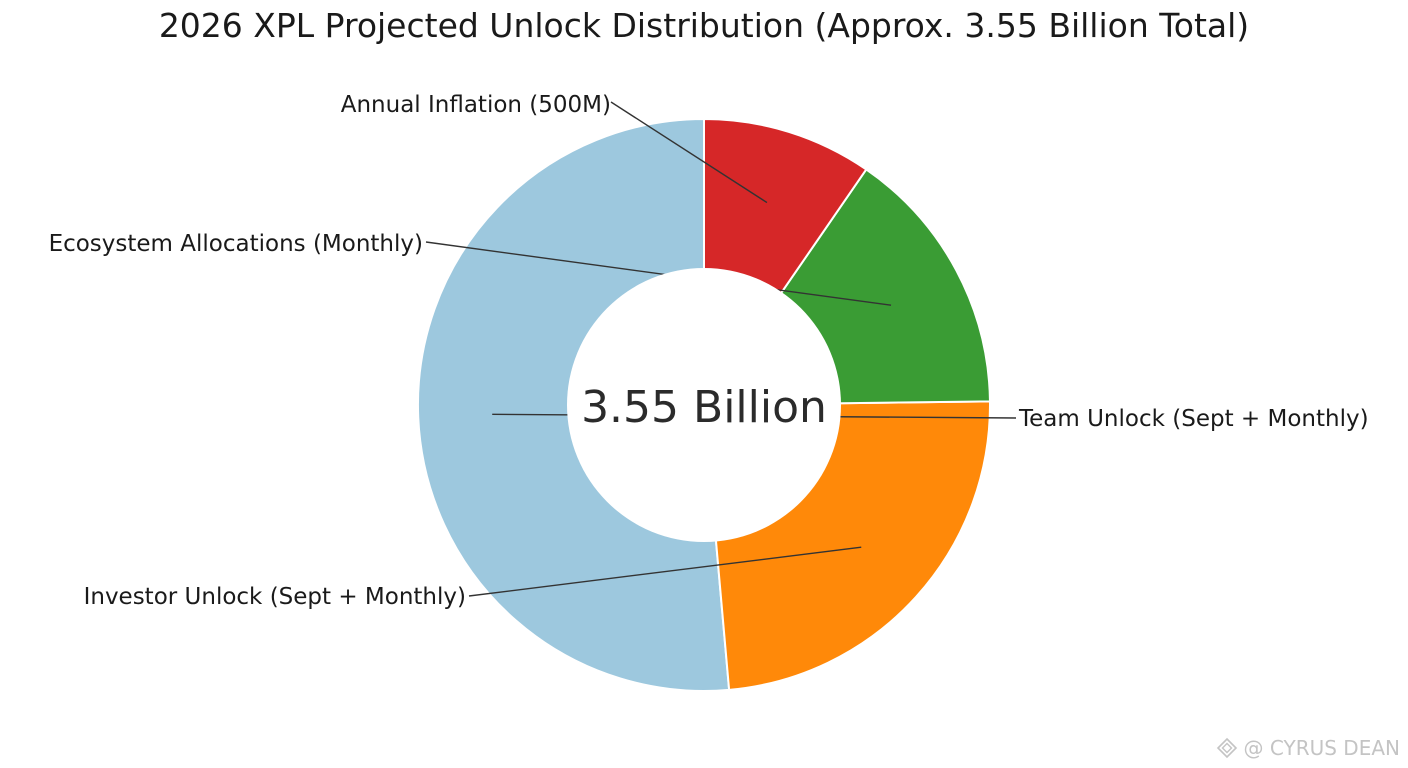 The image size is (1408, 768). Describe the element at coordinates (1226, 748) in the screenshot. I see `diamond-logo-icon` at that location.